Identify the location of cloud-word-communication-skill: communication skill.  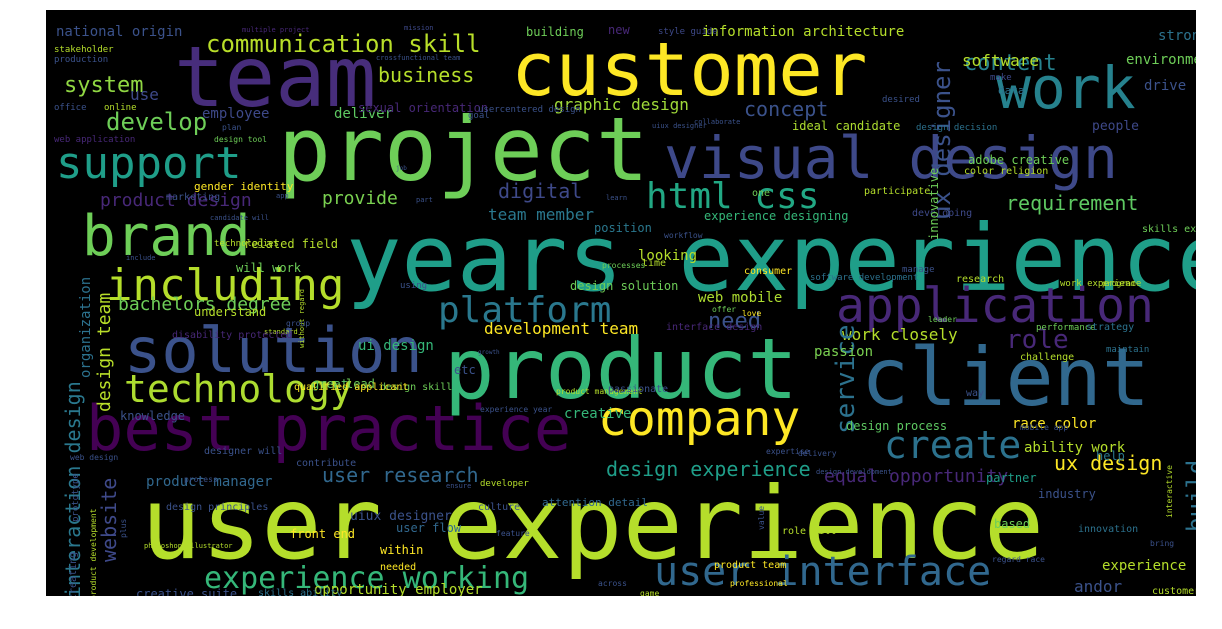
(343, 44).